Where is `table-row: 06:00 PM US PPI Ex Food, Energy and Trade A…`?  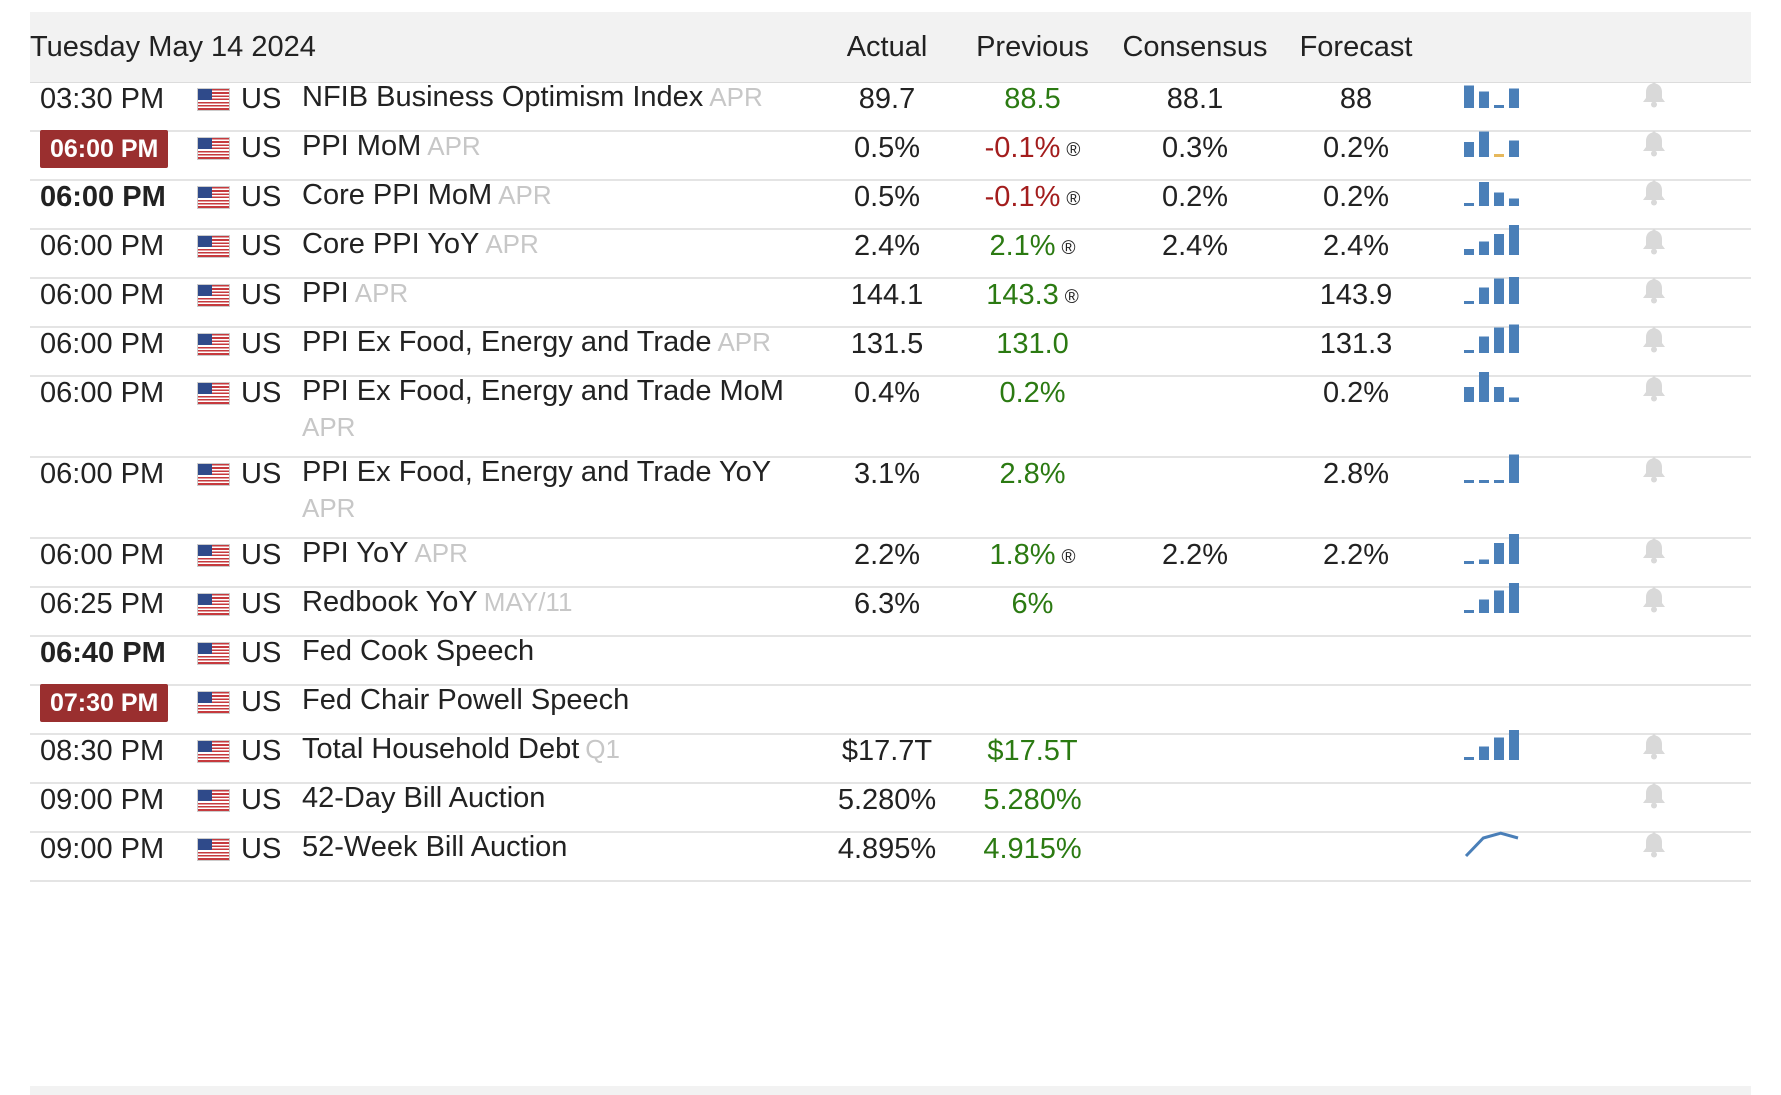
table-row: 06:00 PM US PPI Ex Food, Energy and Trade A… is located at coordinates (890, 350).